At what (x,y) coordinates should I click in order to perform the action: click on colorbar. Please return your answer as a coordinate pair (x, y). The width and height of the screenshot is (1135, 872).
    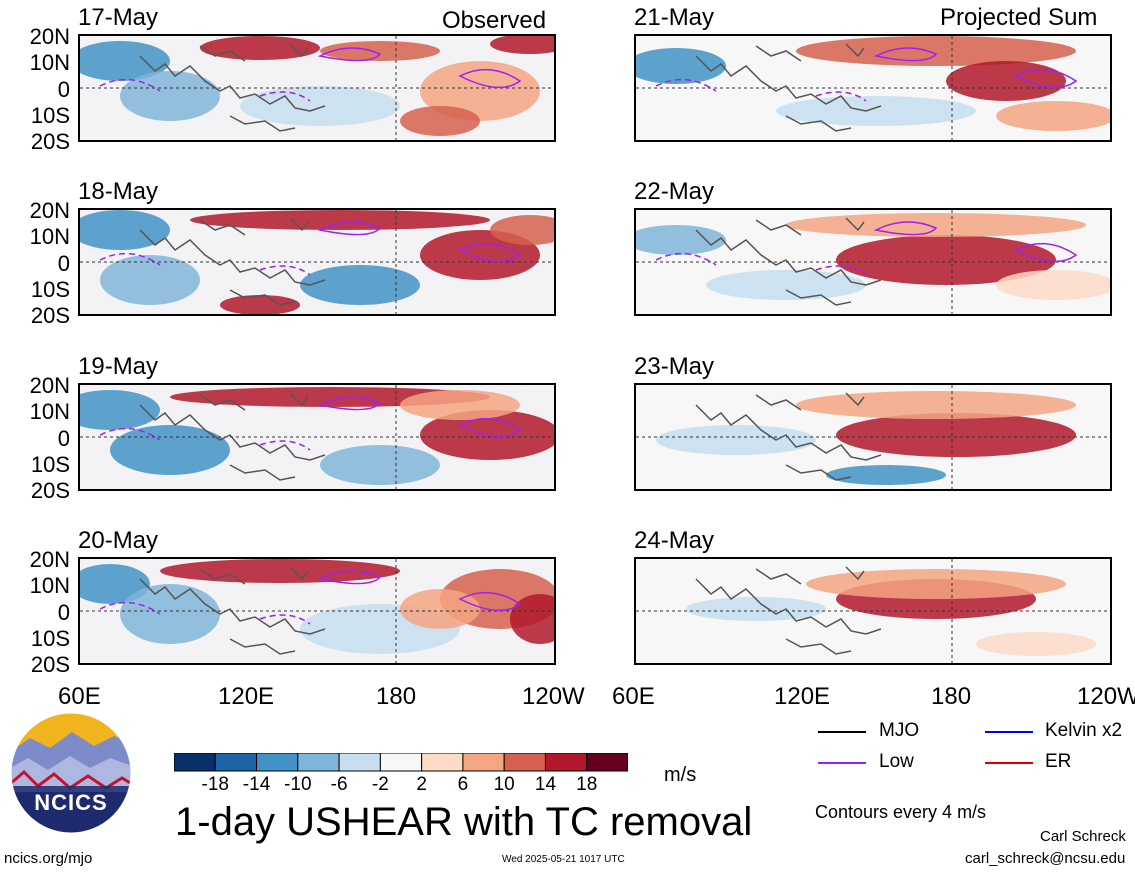
    Looking at the image, I should click on (401, 765).